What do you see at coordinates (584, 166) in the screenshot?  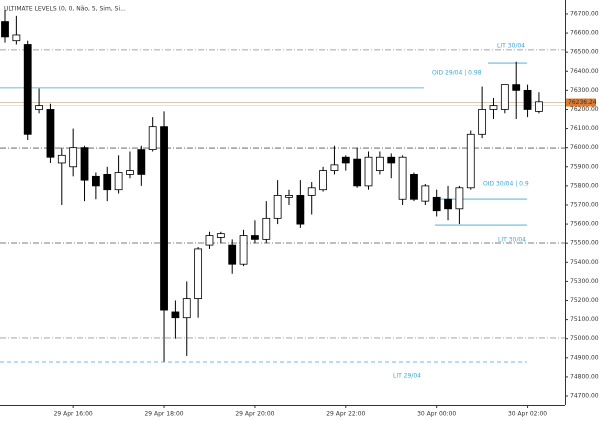 I see `y-tick-label: 75900.00` at bounding box center [584, 166].